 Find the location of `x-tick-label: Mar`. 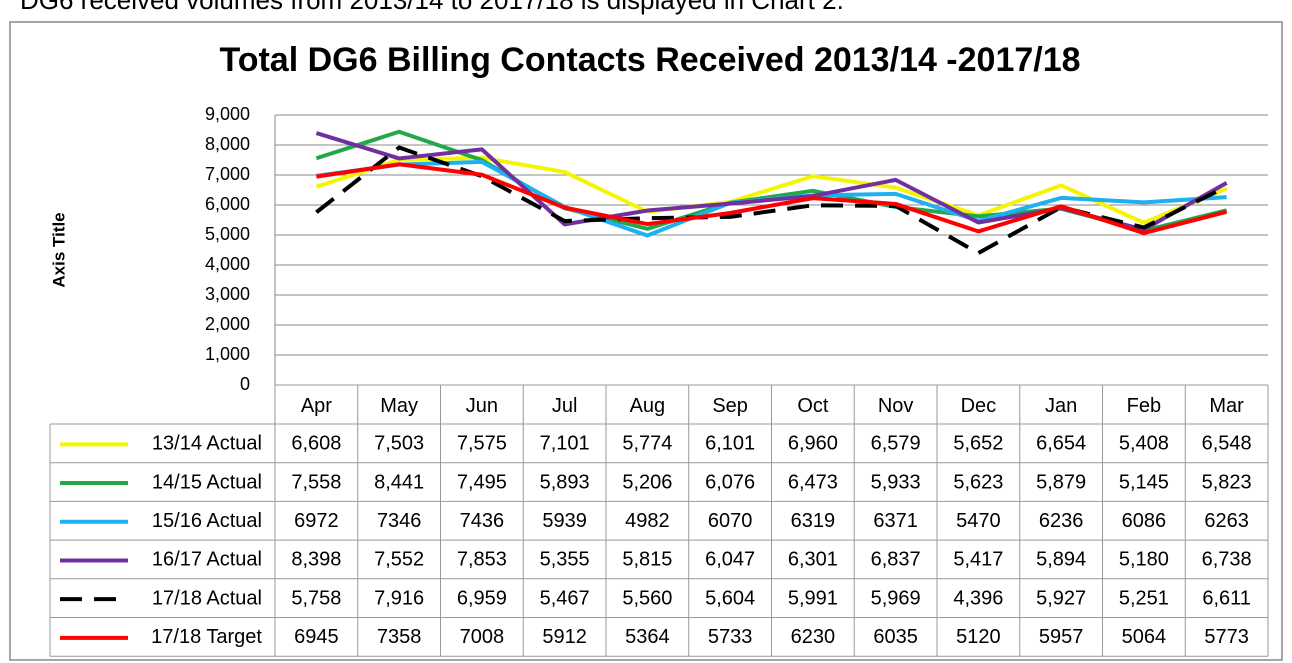

x-tick-label: Mar is located at coordinates (1226, 406).